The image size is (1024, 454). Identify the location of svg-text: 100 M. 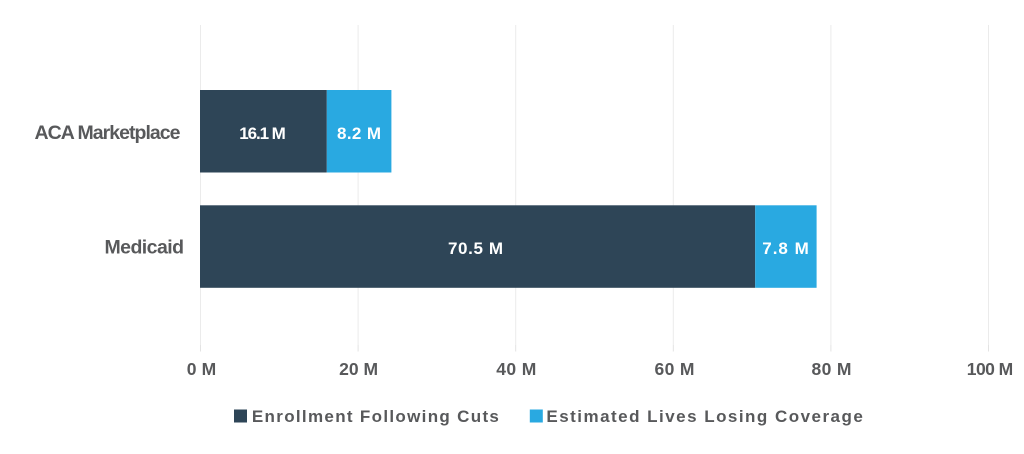
(990, 369).